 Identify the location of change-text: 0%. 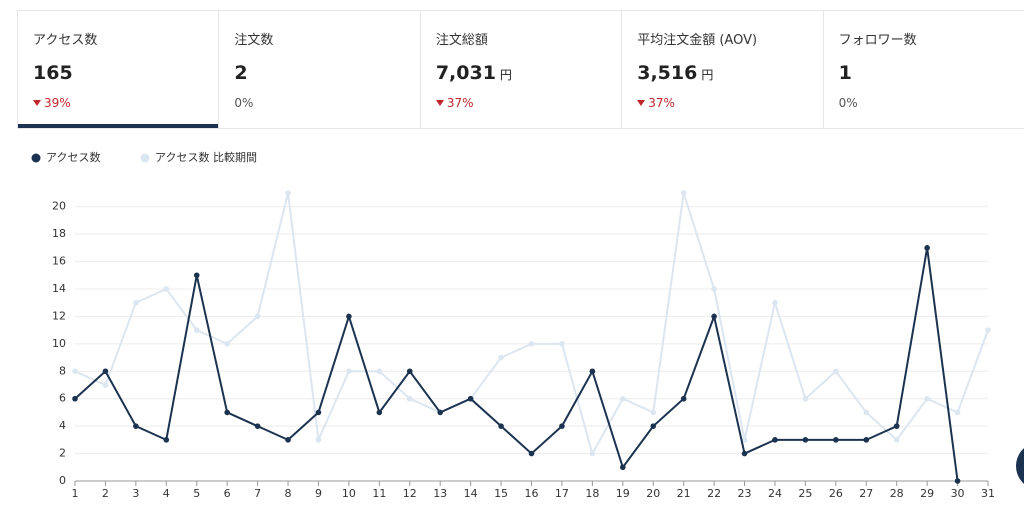
(848, 103).